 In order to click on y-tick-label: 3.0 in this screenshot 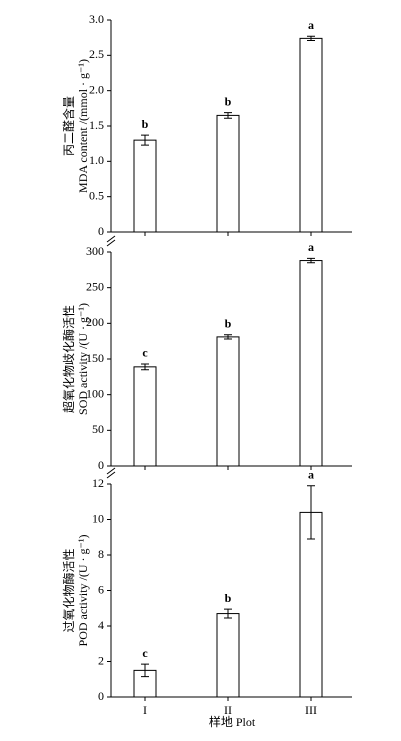, I will do `click(96, 19)`.